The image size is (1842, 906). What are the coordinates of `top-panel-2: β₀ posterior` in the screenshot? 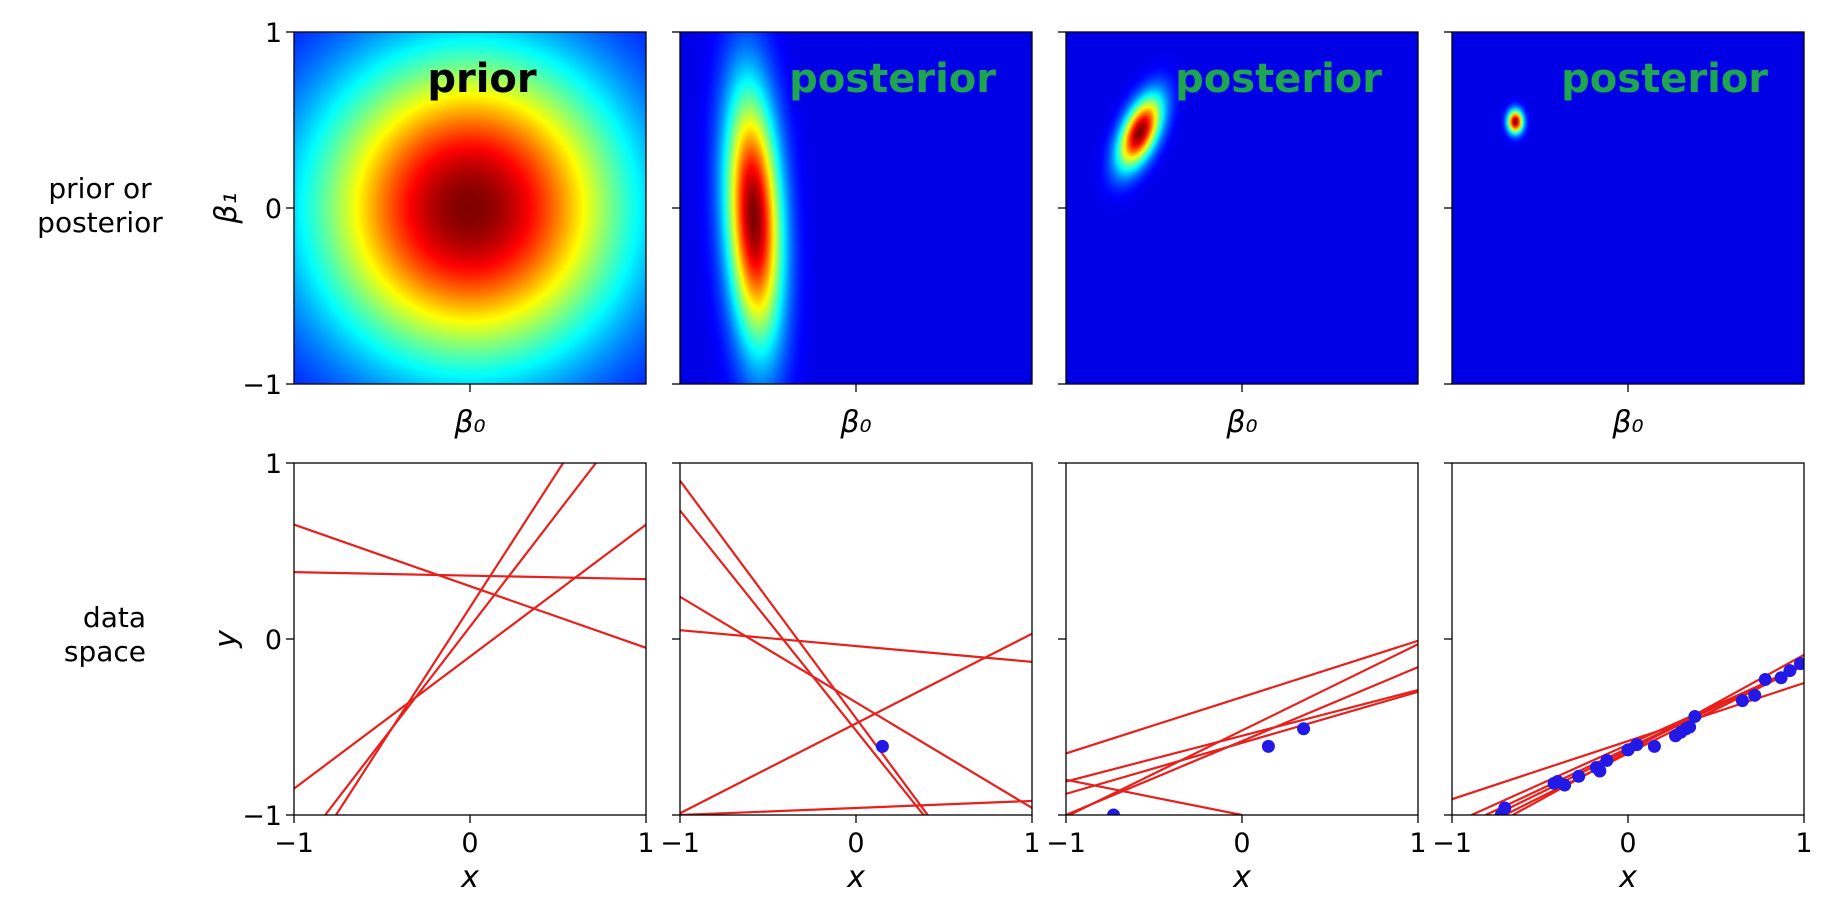 It's located at (852, 235).